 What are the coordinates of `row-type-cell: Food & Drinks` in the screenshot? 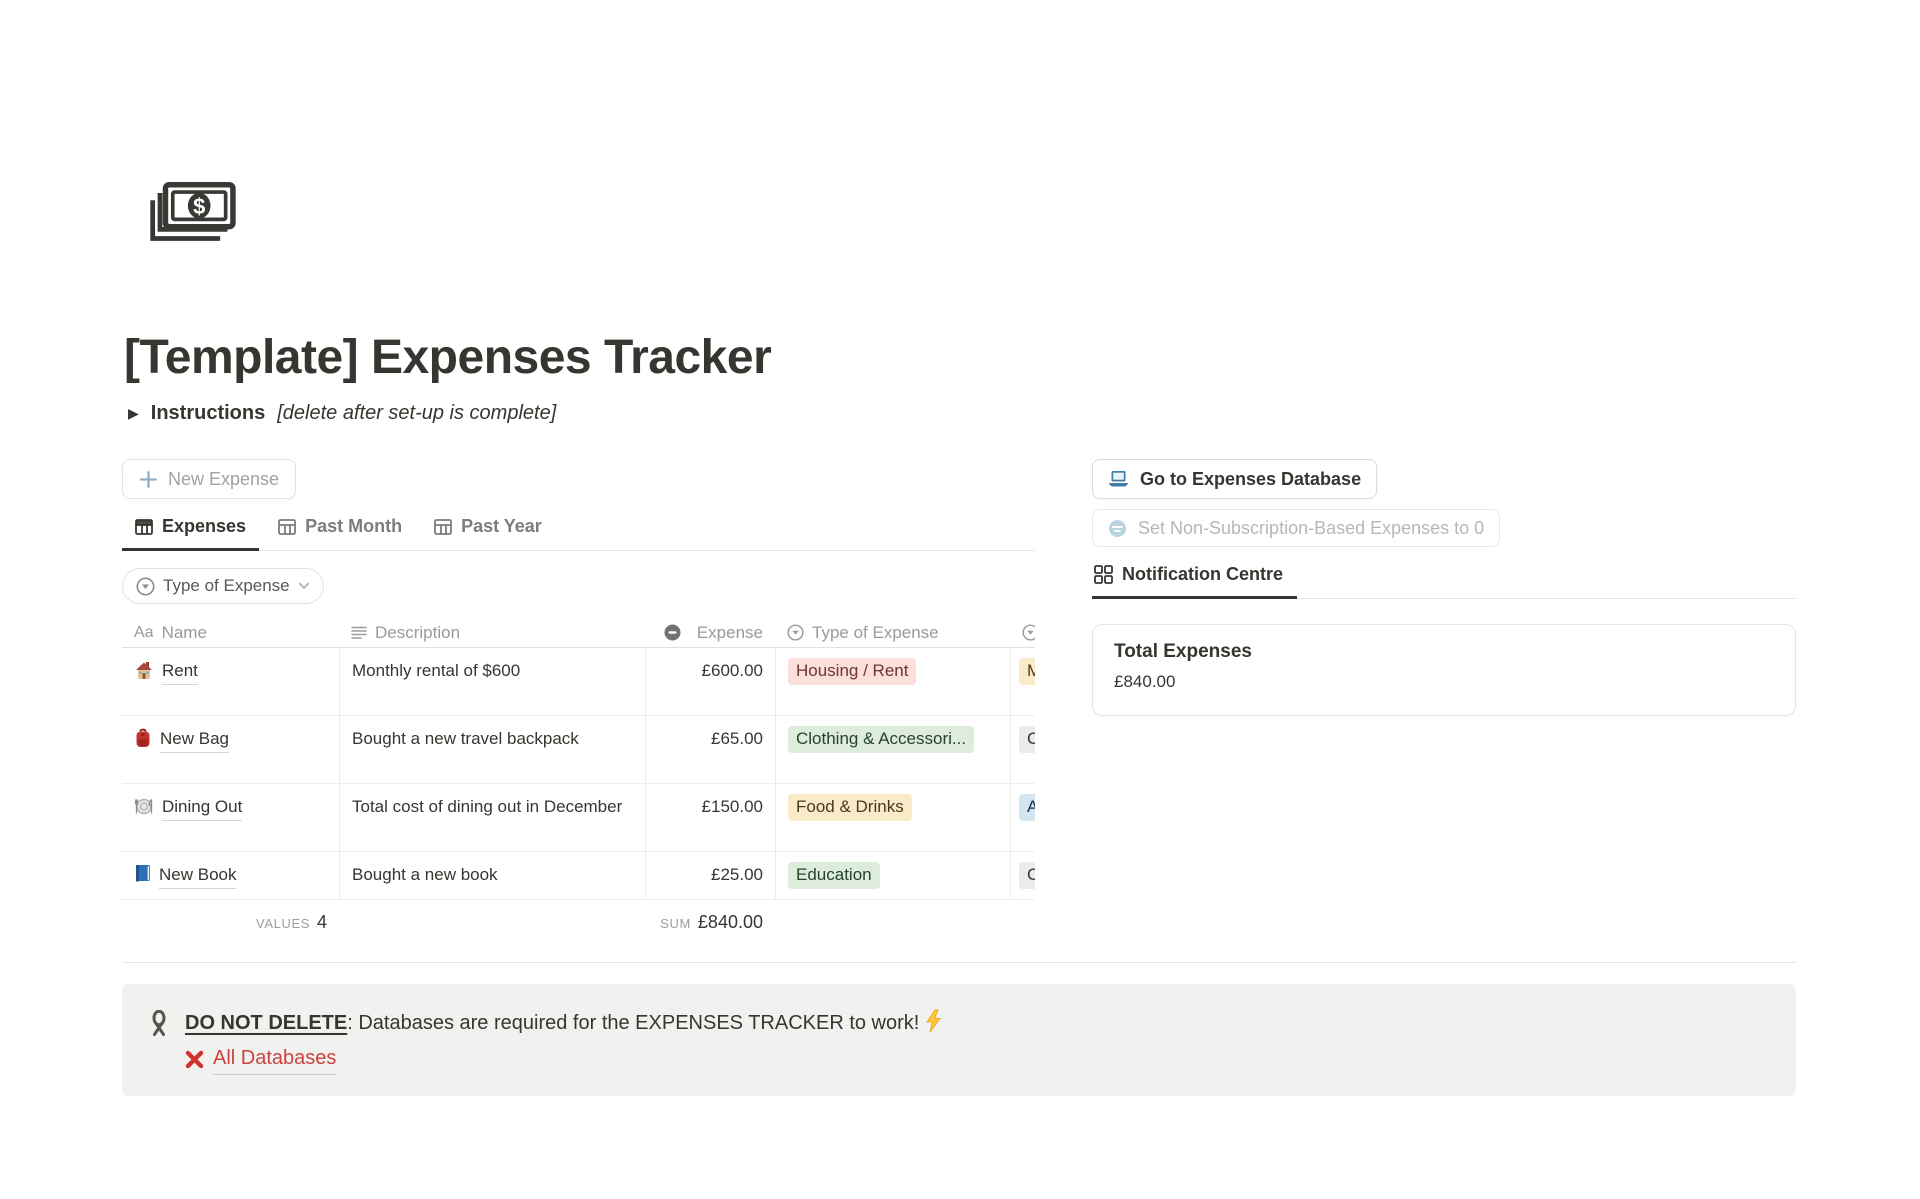 It's located at (892, 817).